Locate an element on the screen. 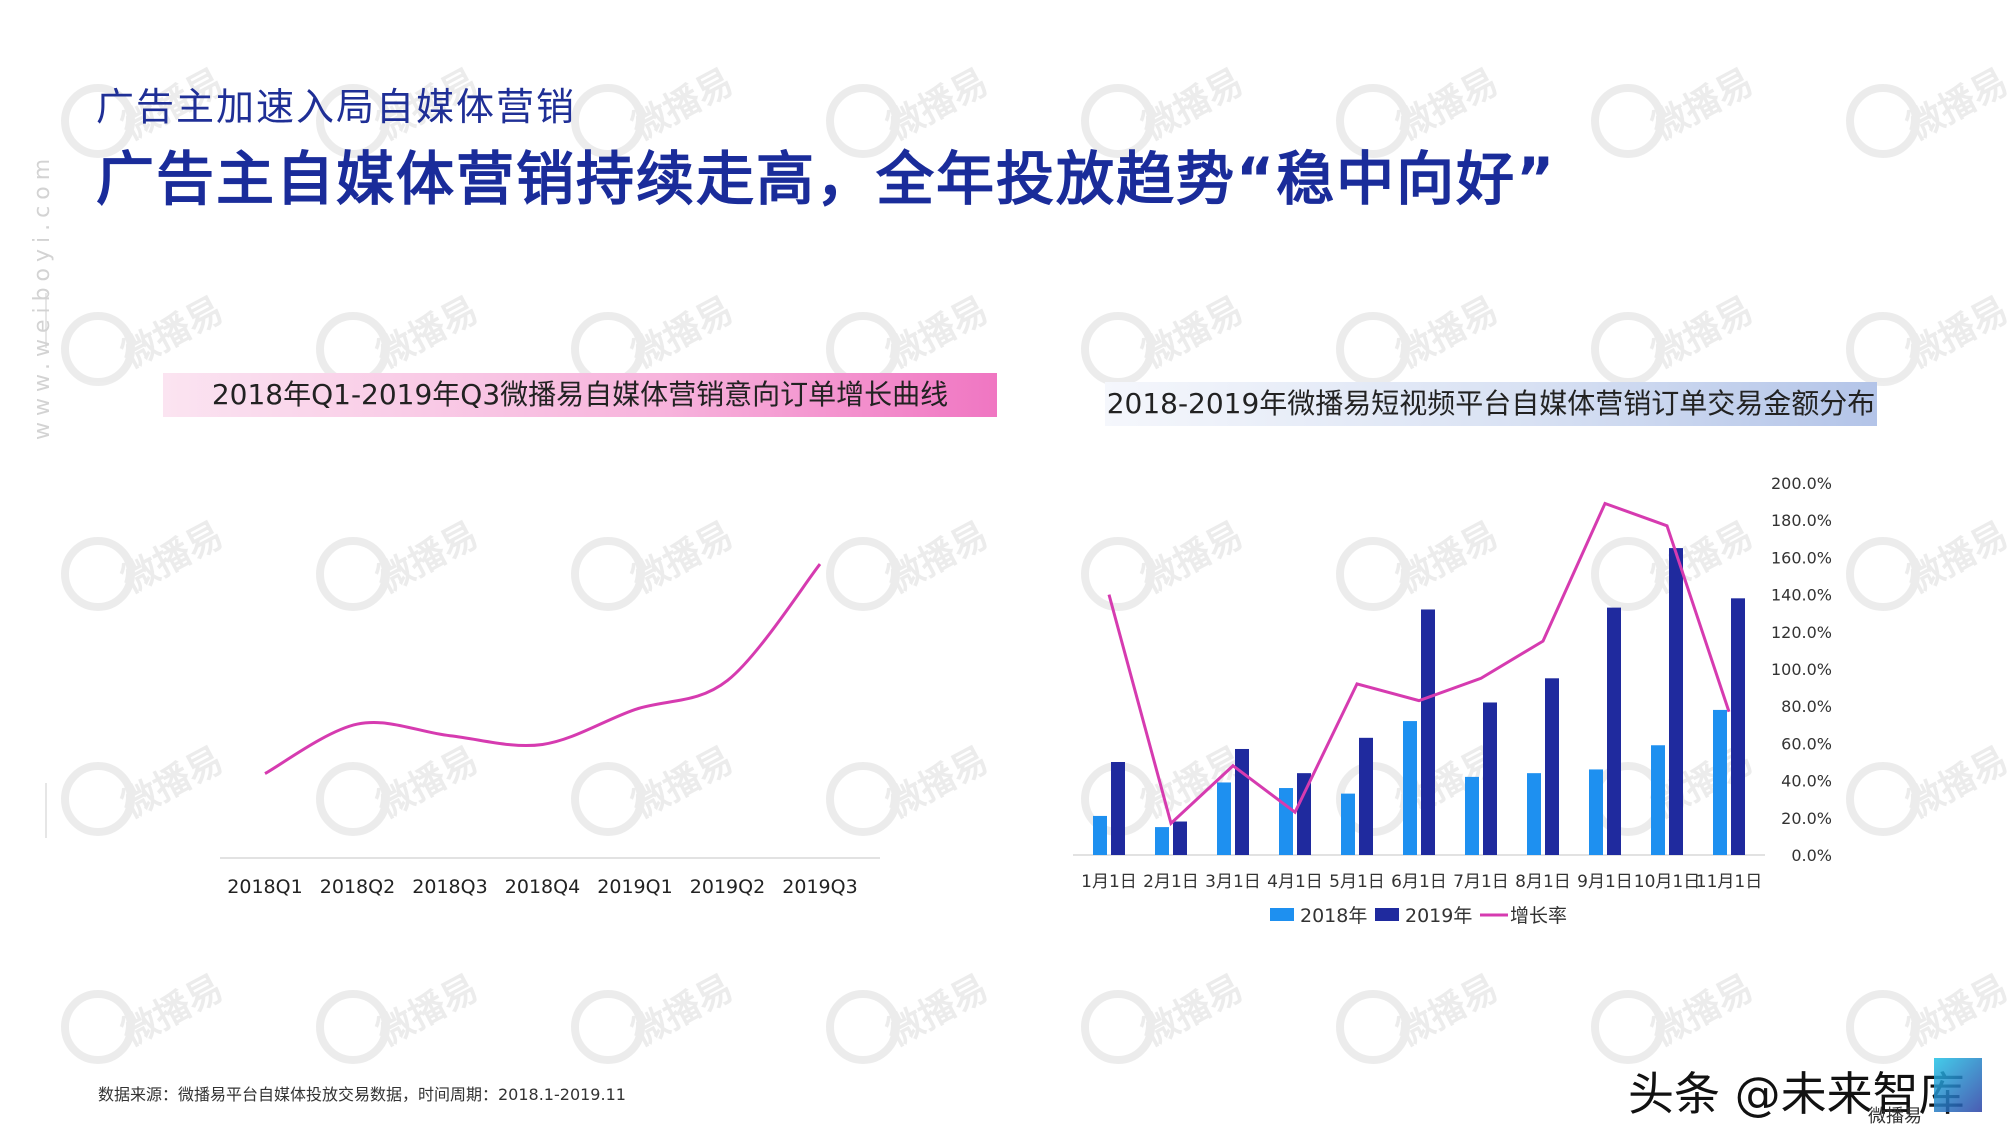 This screenshot has height=1133, width=2015. y2-tick-label: 180.0% is located at coordinates (1801, 520).